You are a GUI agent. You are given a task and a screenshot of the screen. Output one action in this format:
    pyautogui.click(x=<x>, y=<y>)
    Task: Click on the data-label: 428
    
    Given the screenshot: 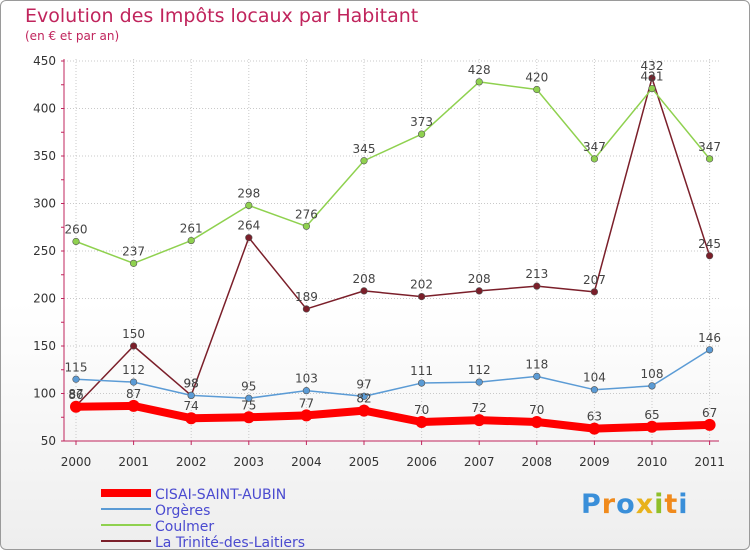 What is the action you would take?
    pyautogui.click(x=479, y=70)
    